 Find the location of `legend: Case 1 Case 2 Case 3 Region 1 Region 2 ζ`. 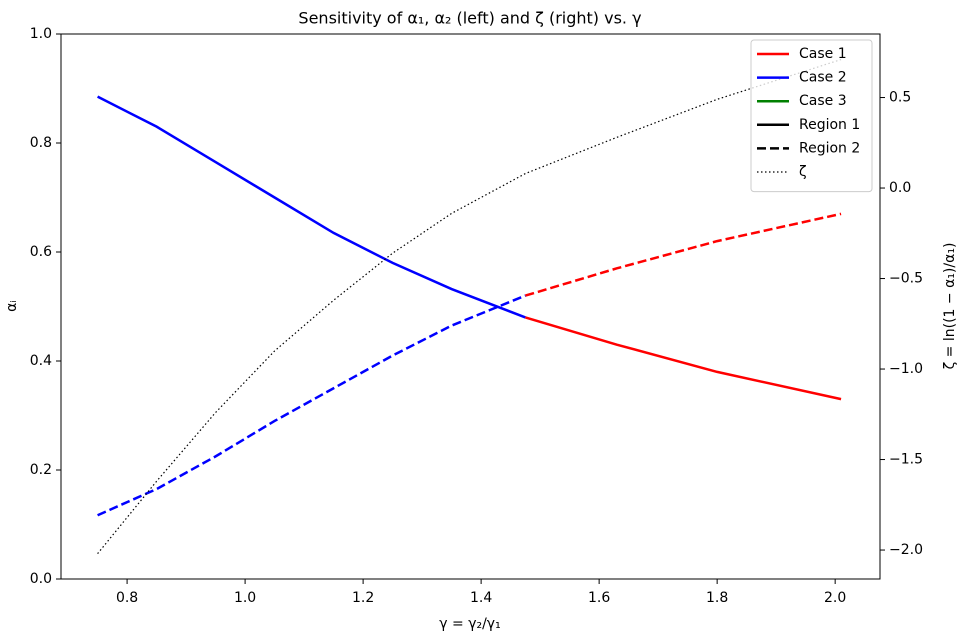

legend: Case 1 Case 2 Case 3 Region 1 Region 2 ζ is located at coordinates (811, 116).